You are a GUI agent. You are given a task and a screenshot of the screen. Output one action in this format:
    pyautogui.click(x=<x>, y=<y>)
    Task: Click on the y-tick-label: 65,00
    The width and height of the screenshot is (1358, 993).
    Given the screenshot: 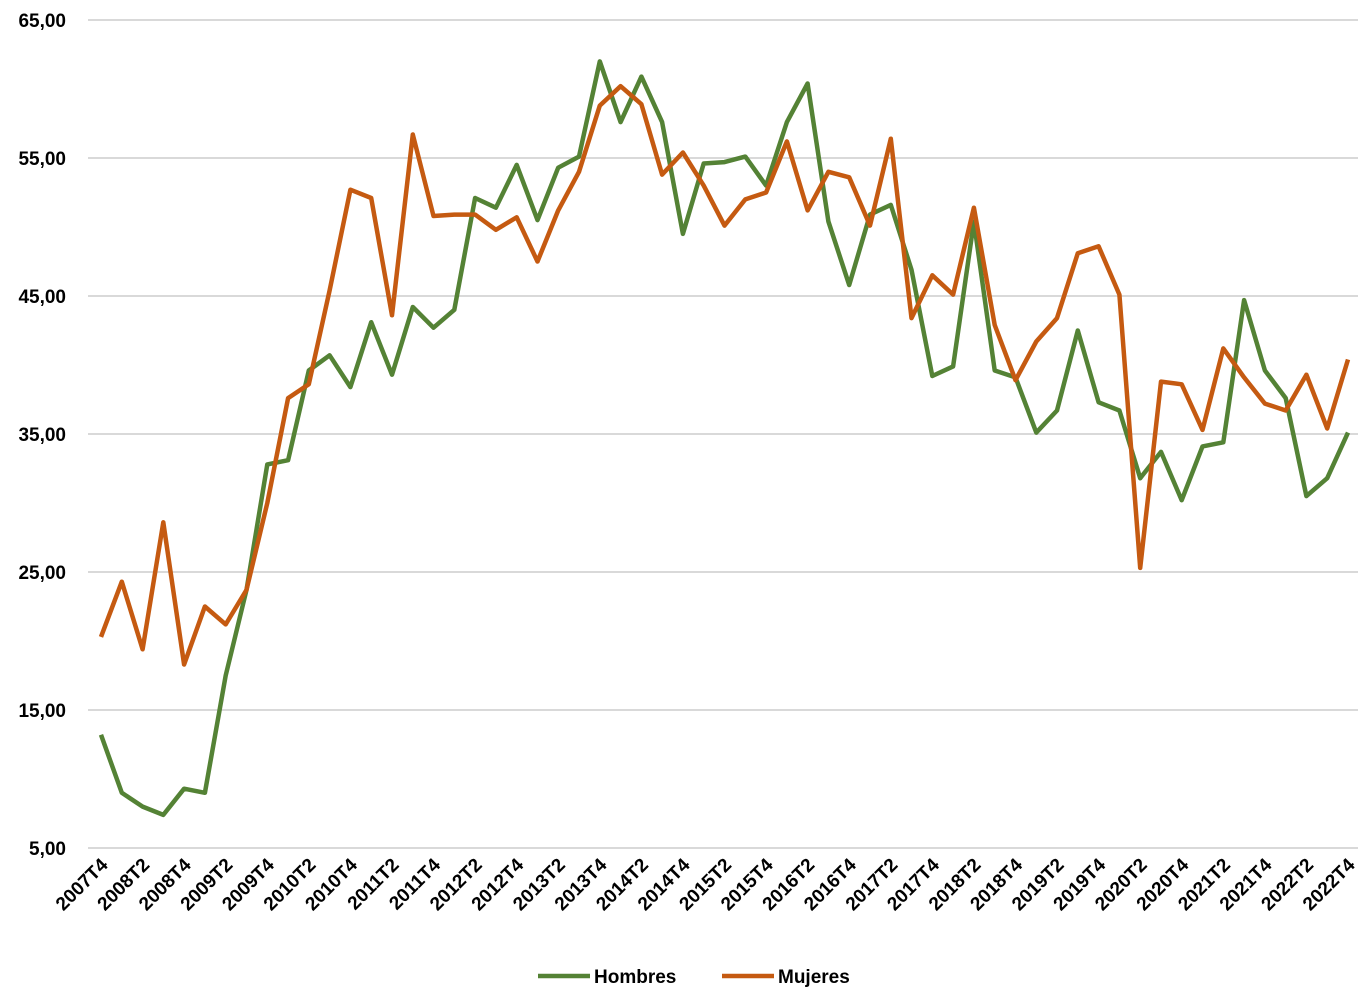 What is the action you would take?
    pyautogui.click(x=42, y=21)
    